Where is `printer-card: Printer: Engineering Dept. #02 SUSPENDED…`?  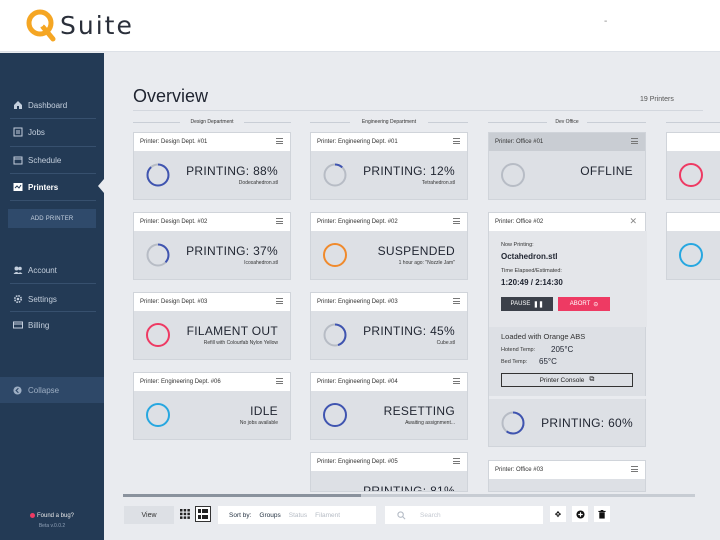
printer-card: Printer: Engineering Dept. #02 SUSPENDED… is located at coordinates (389, 246).